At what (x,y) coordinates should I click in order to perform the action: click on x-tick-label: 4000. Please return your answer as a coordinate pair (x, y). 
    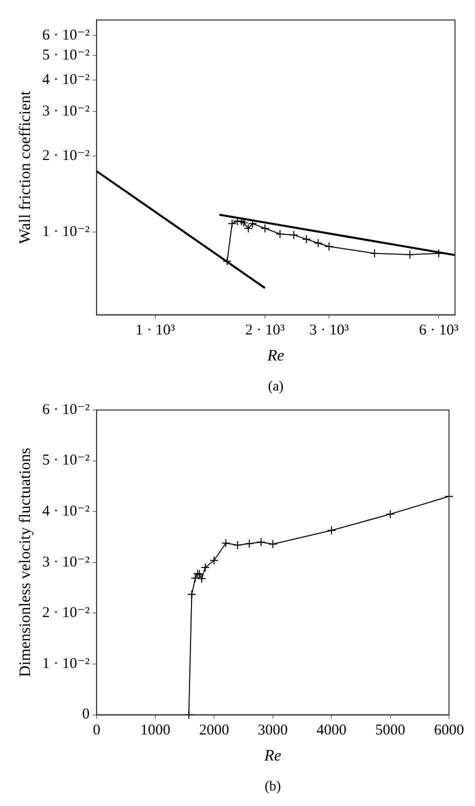
    Looking at the image, I should click on (331, 730).